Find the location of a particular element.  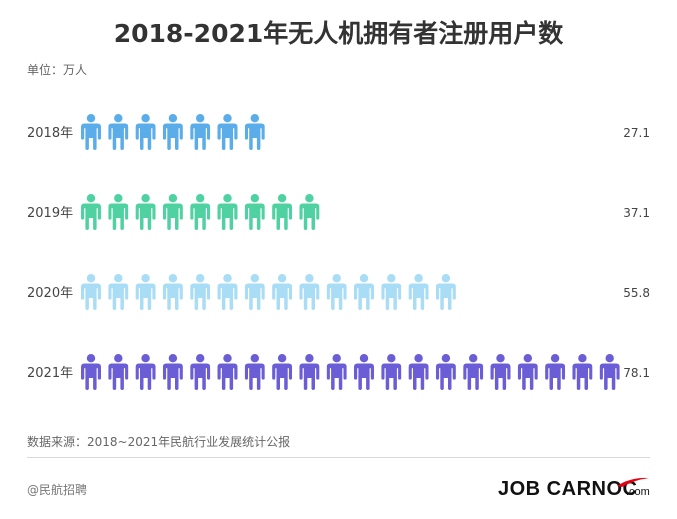

divider is located at coordinates (338, 457).